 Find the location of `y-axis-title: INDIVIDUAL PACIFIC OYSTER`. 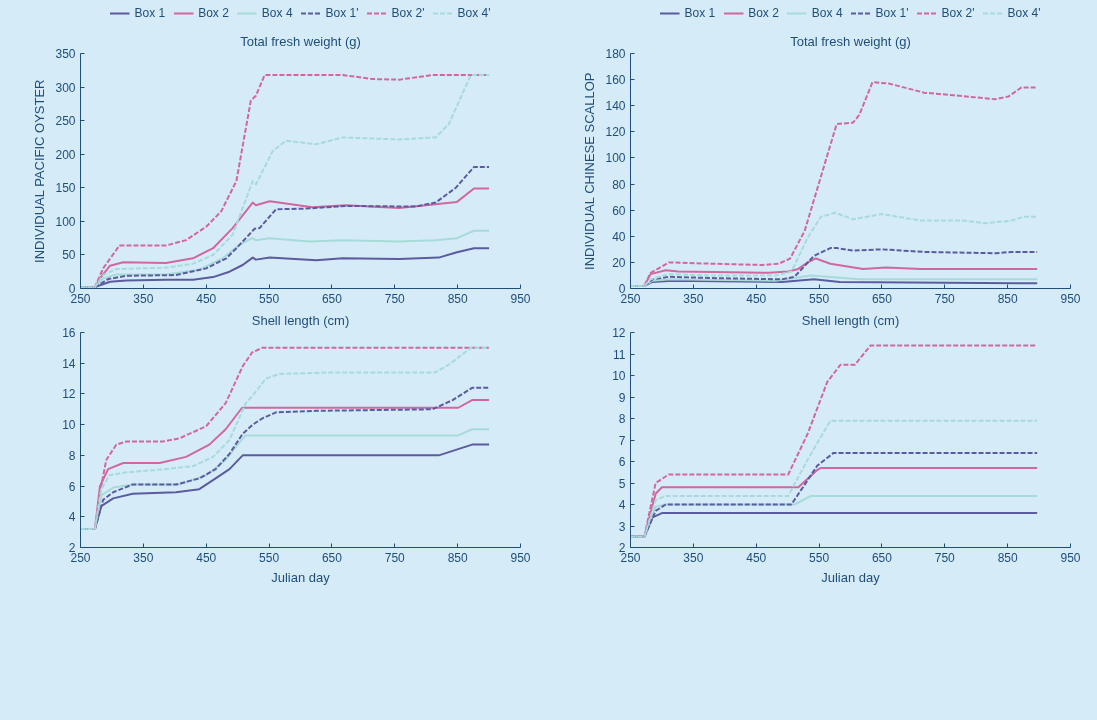

y-axis-title: INDIVIDUAL PACIFIC OYSTER is located at coordinates (40, 171).